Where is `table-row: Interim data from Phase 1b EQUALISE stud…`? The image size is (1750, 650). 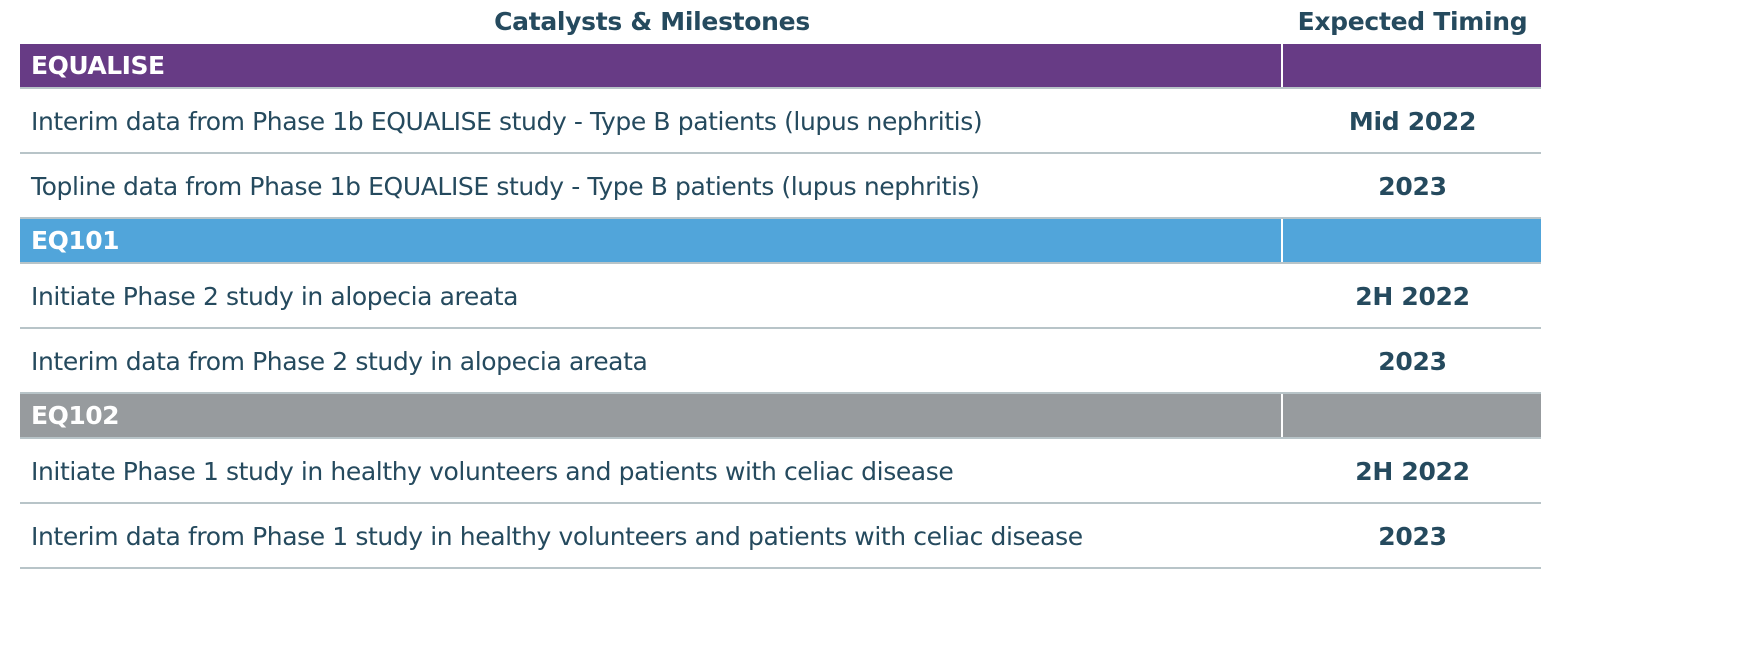
table-row: Interim data from Phase 1b EQUALISE stud… is located at coordinates (780, 121).